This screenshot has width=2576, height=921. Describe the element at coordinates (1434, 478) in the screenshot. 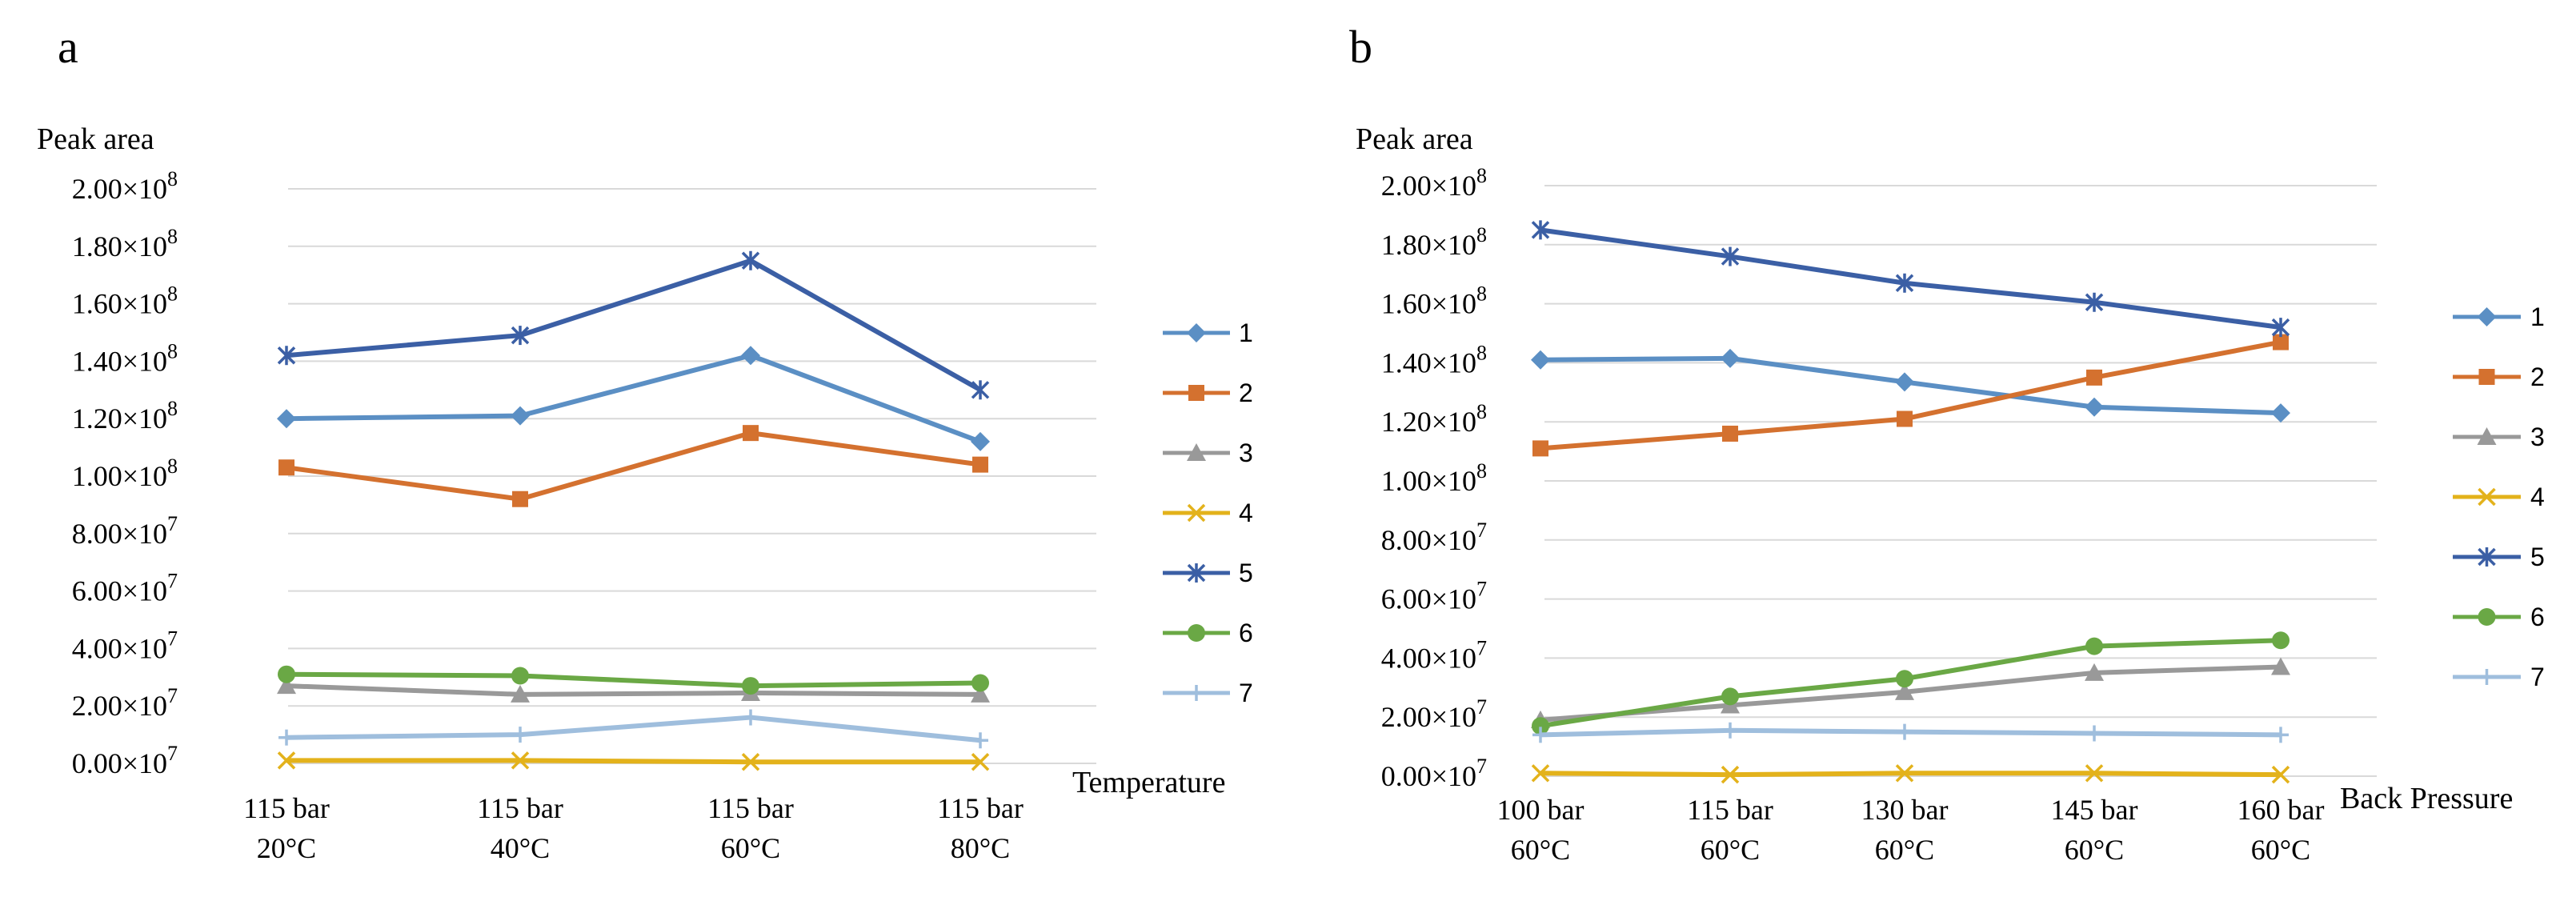

I see `y-tick-label: 1.00×10⁸` at that location.